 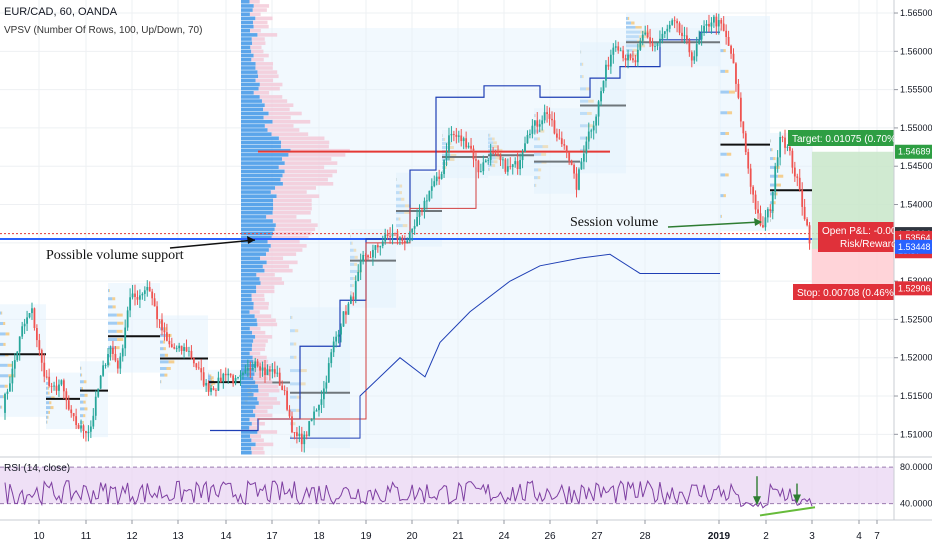 I want to click on price-tick-label: 1.54000, so click(x=916, y=205).